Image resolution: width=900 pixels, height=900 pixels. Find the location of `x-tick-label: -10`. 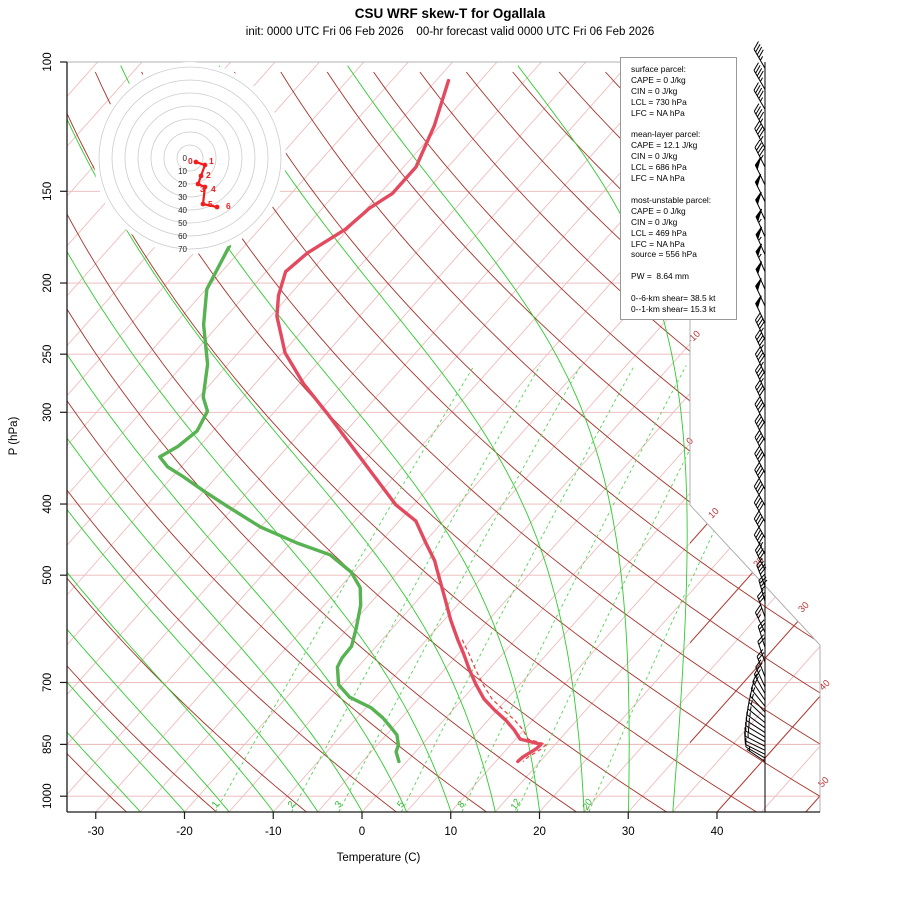

x-tick-label: -10 is located at coordinates (273, 832).